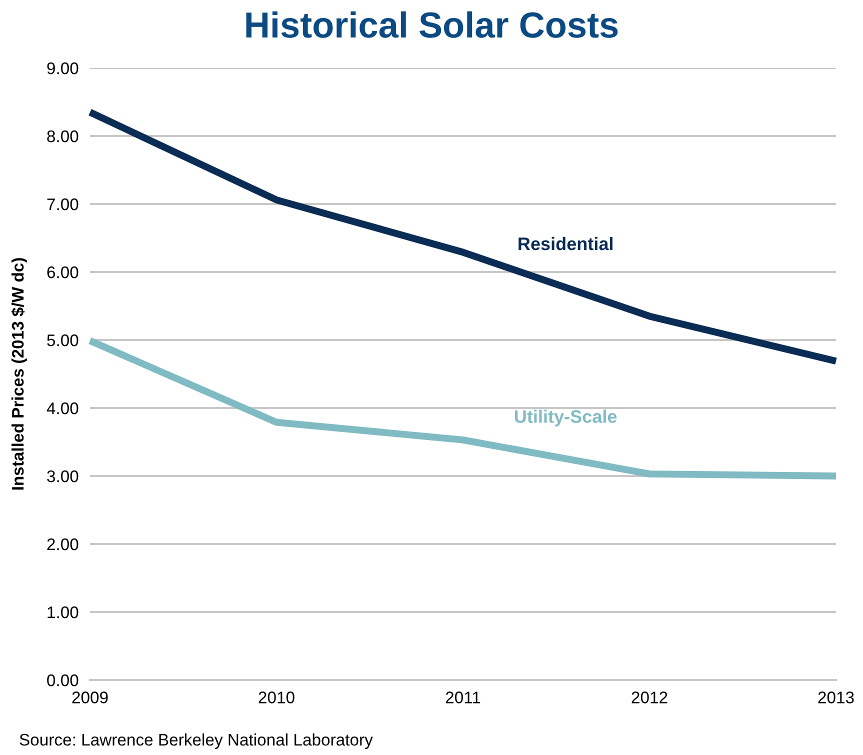  What do you see at coordinates (90, 698) in the screenshot?
I see `x-tick-label: 2009` at bounding box center [90, 698].